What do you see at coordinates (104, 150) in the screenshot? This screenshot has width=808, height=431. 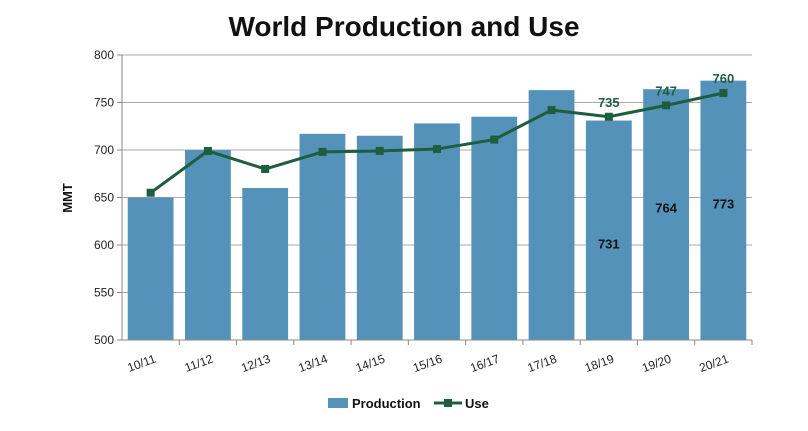 I see `y-tick-label: 700` at bounding box center [104, 150].